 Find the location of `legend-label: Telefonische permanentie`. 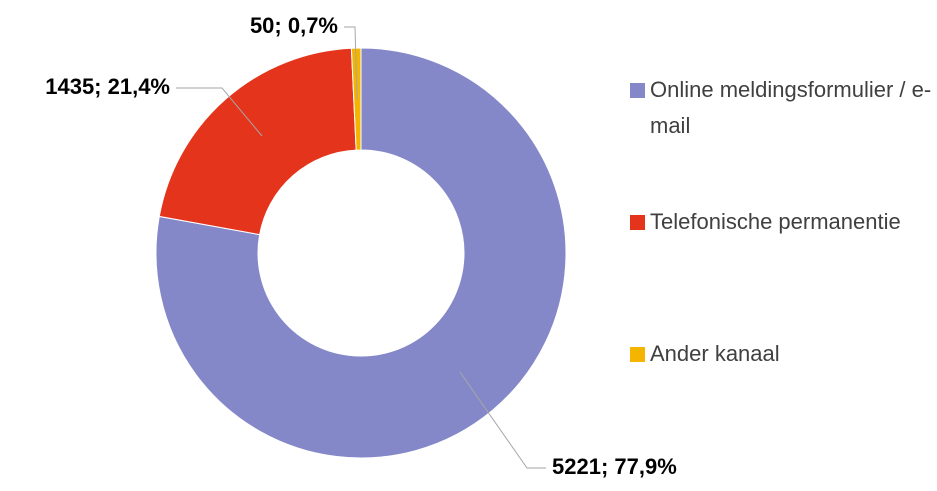

legend-label: Telefonische permanentie is located at coordinates (775, 221).